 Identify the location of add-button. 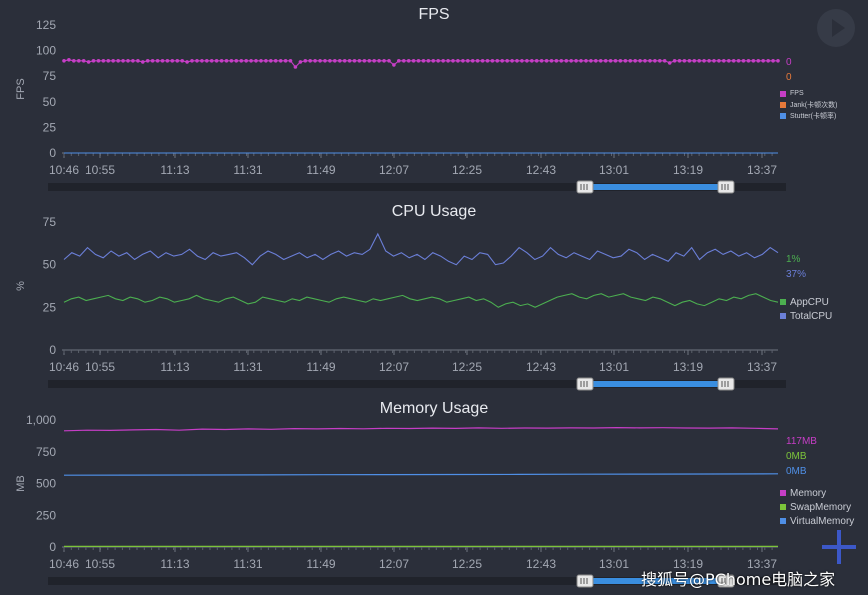
(839, 547).